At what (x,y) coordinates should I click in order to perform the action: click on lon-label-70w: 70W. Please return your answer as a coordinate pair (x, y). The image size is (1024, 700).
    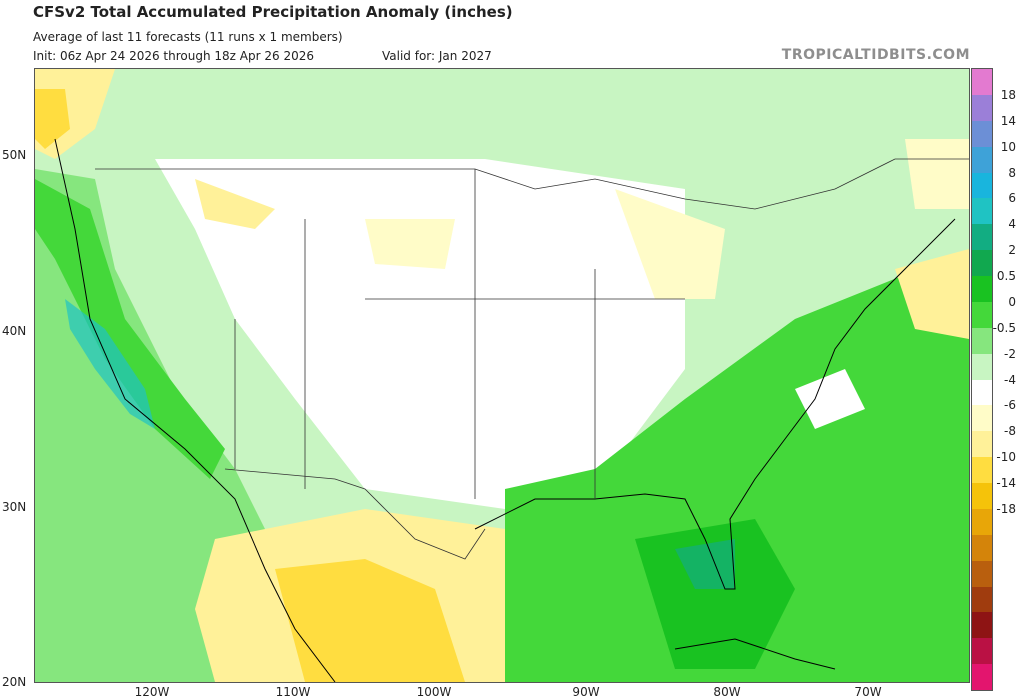
    Looking at the image, I should click on (868, 692).